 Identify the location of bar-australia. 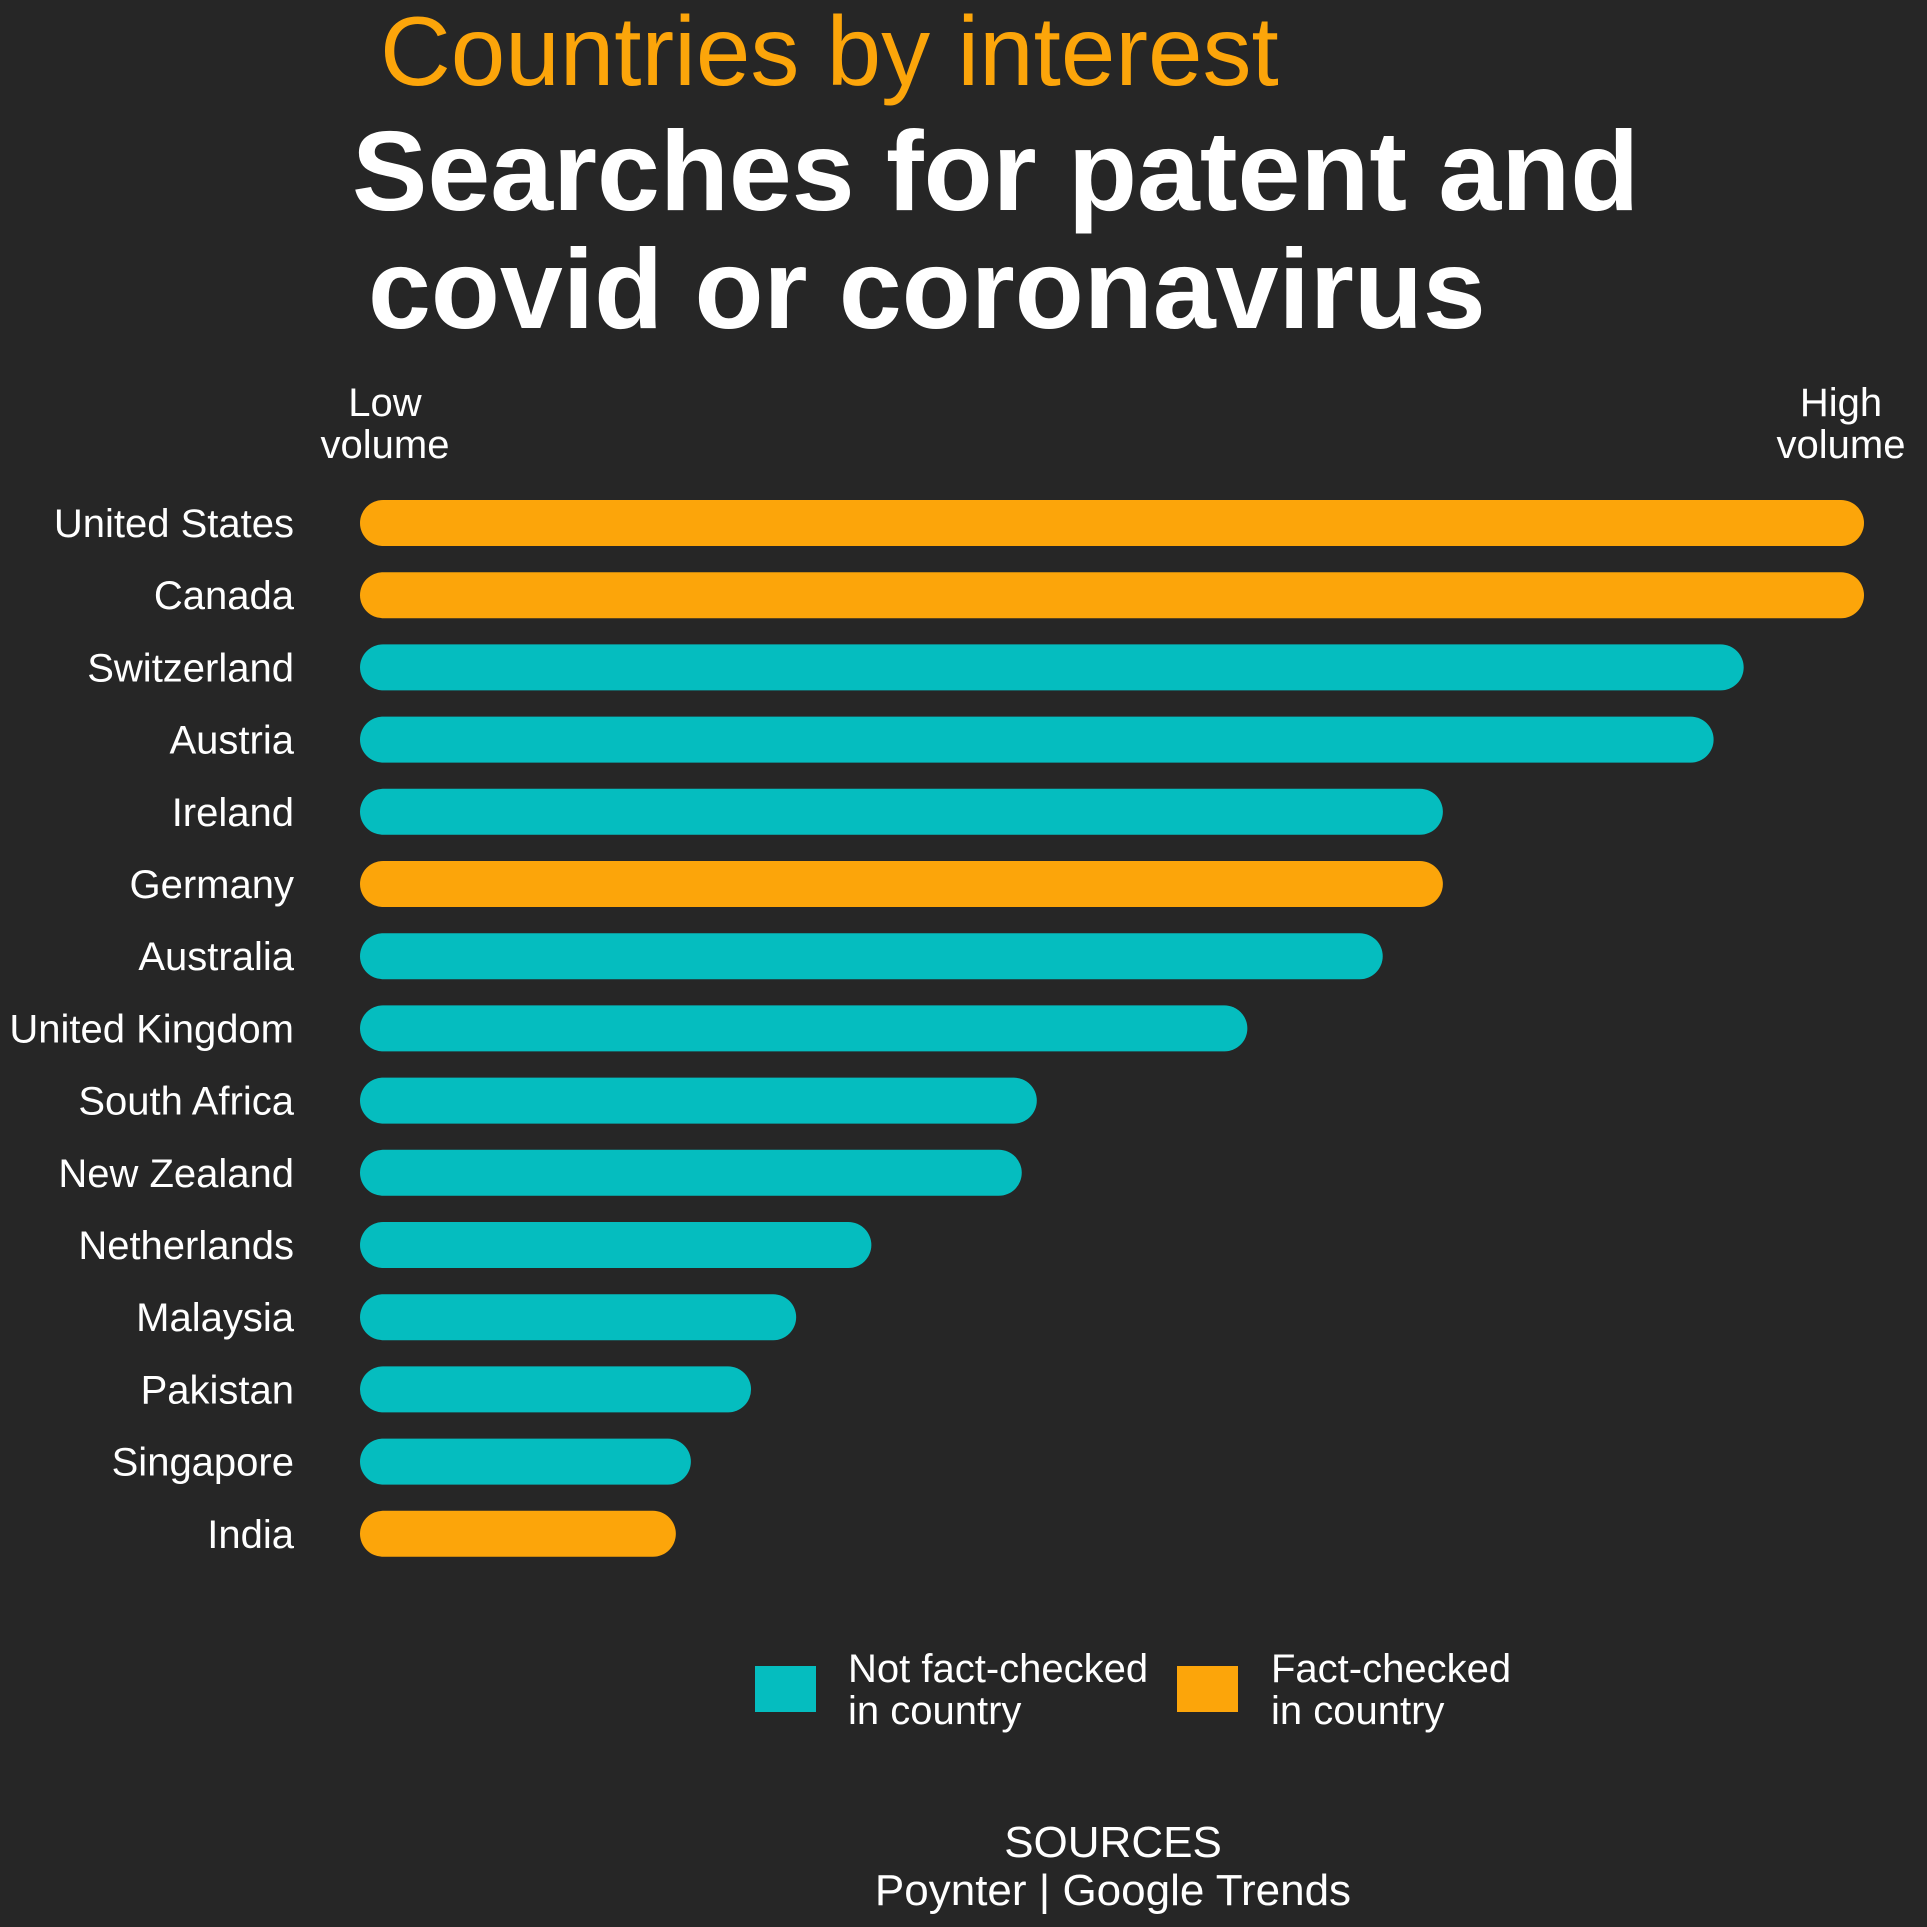
(871, 956).